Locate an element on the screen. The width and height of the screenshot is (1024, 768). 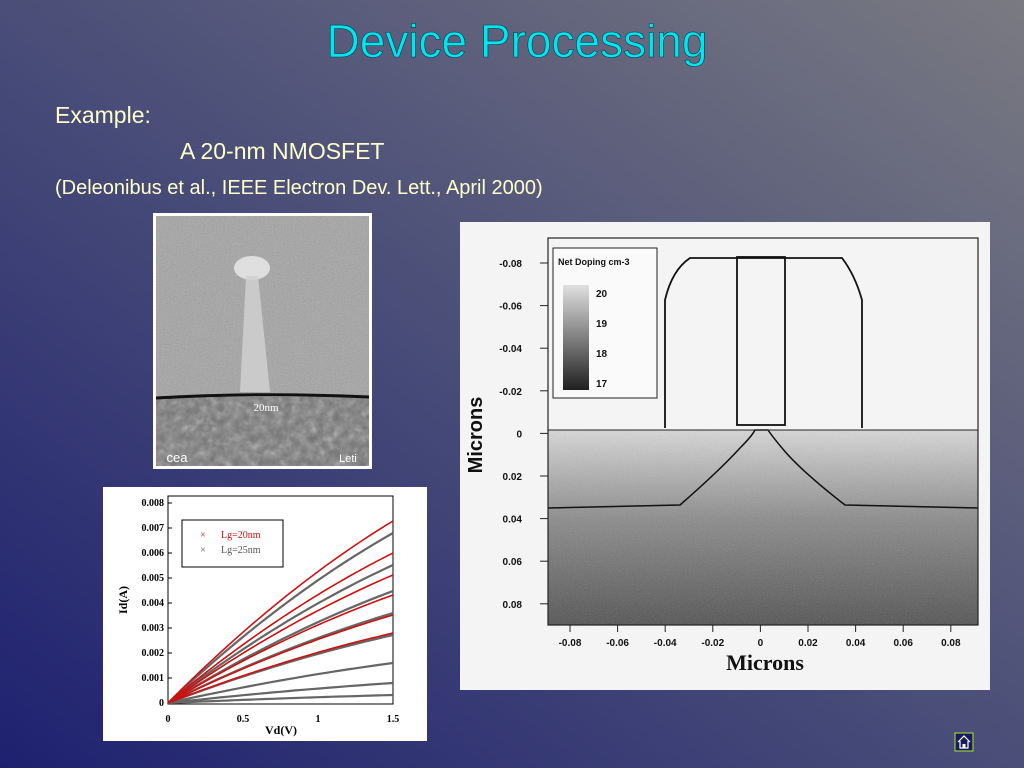
y-tick-label: -0.02 is located at coordinates (510, 392).